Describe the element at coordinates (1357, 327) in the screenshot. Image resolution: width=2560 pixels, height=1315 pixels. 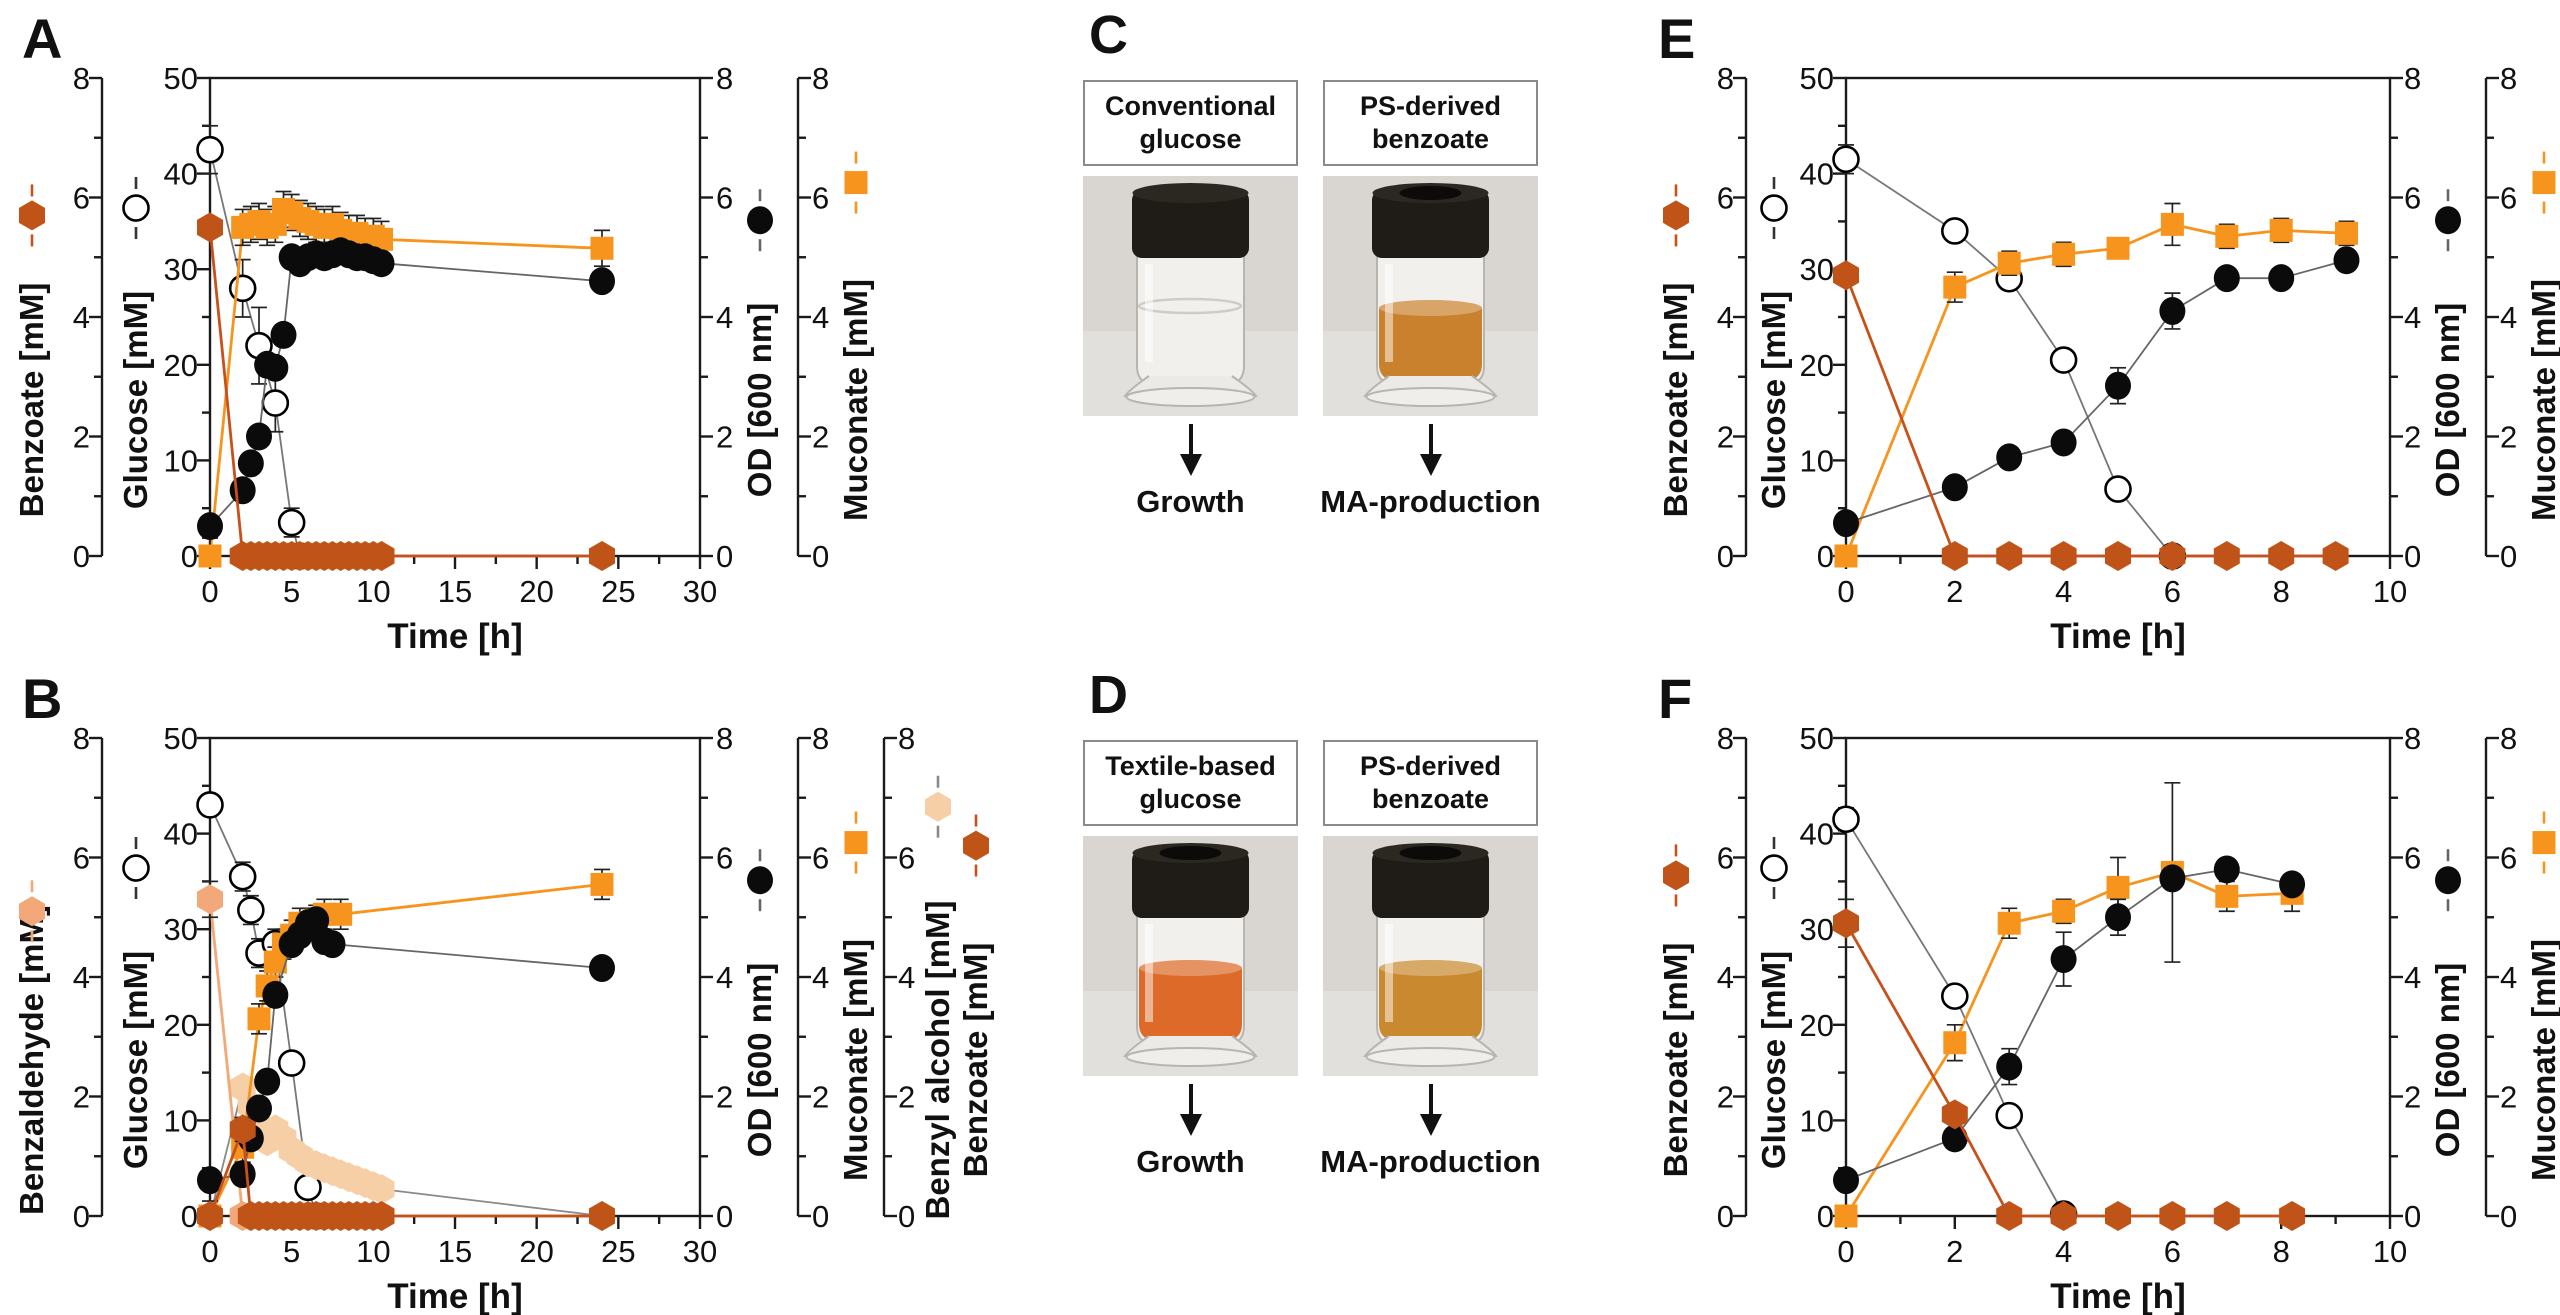
I see `panel-C: C Conventional glucose Growth PS-derived` at that location.